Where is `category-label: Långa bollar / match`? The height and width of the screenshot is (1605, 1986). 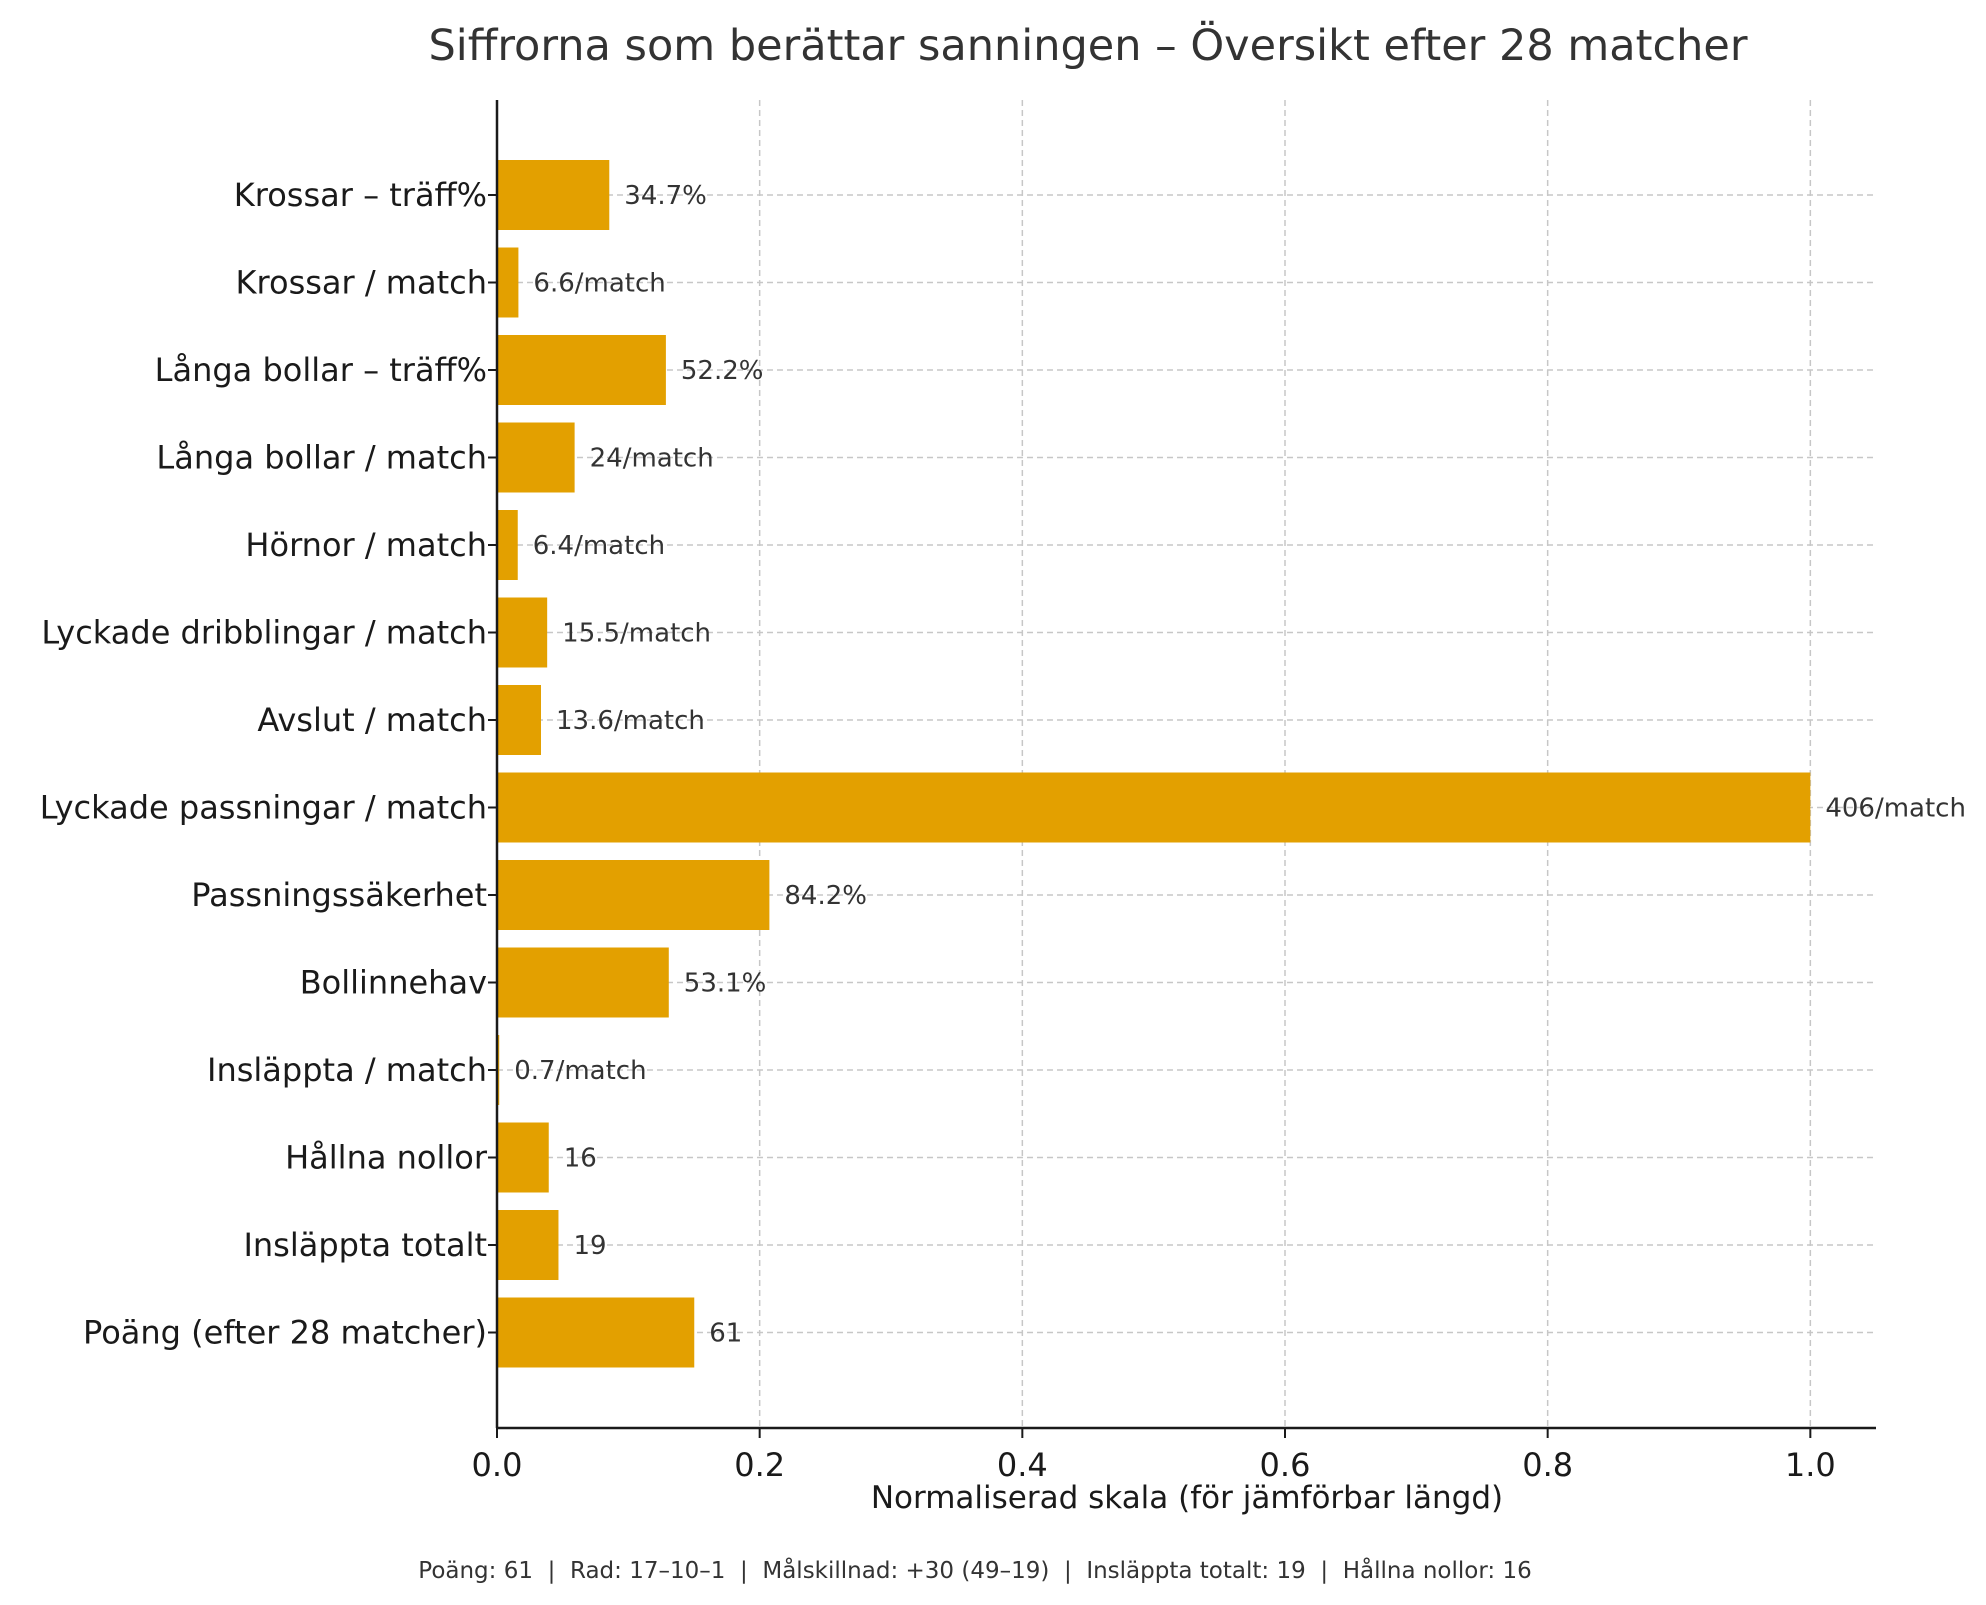 category-label: Långa bollar / match is located at coordinates (321, 458).